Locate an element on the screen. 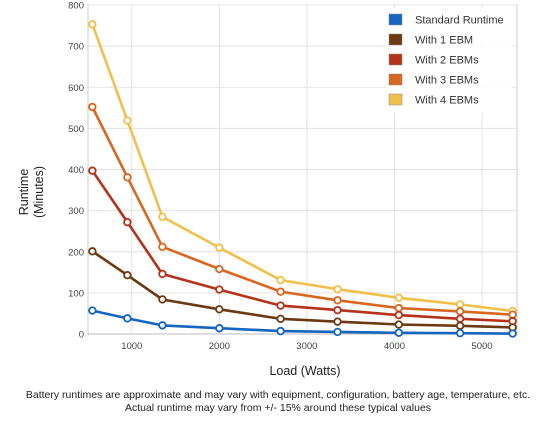 The image size is (556, 425). legend-label: With 2 EBMs is located at coordinates (447, 61).